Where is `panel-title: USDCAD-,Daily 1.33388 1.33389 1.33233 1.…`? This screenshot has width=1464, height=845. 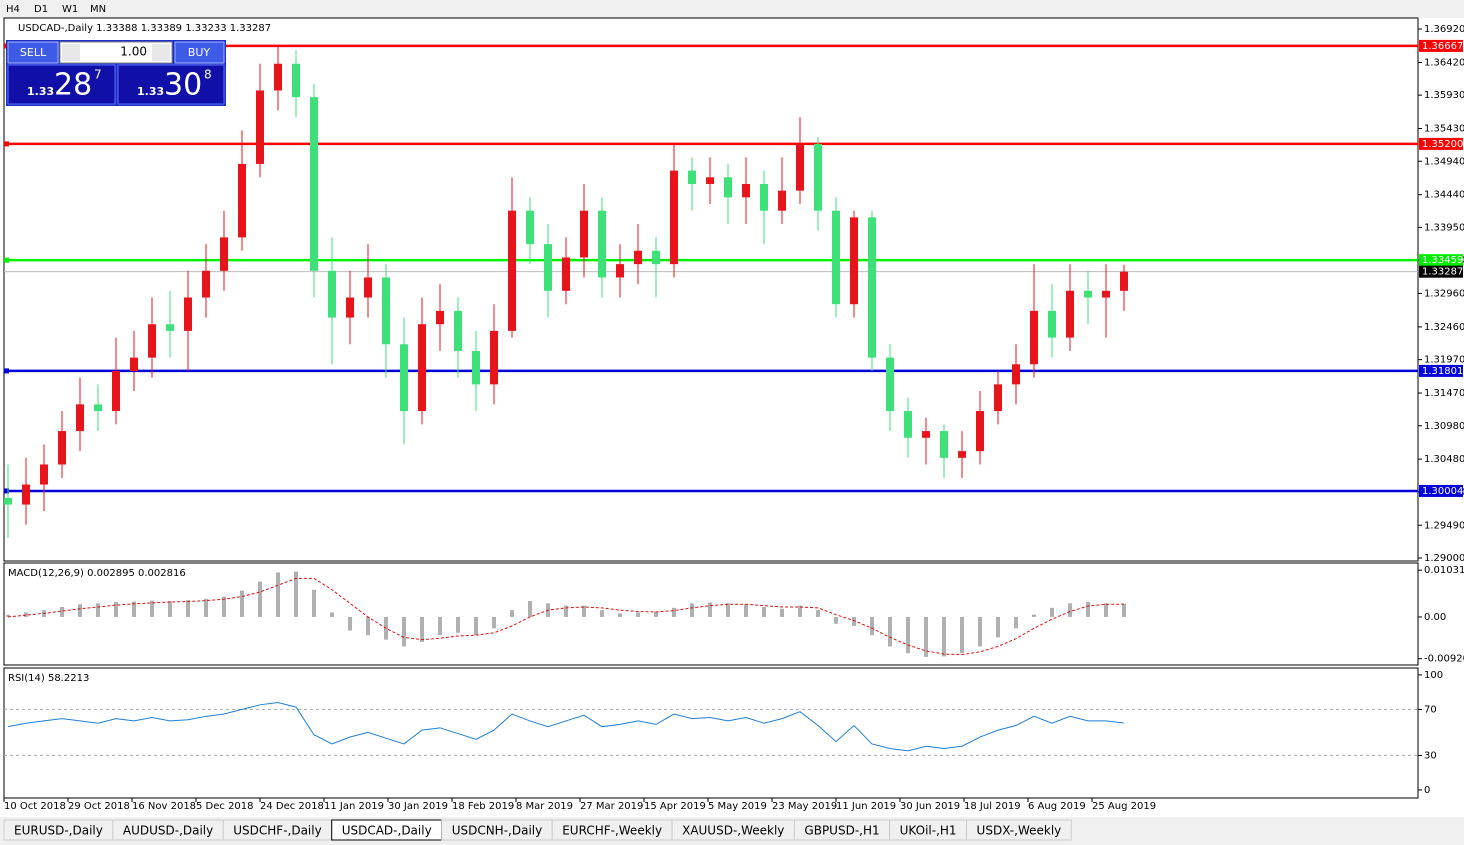 panel-title: USDCAD-,Daily 1.33388 1.33389 1.33233 1.… is located at coordinates (144, 28).